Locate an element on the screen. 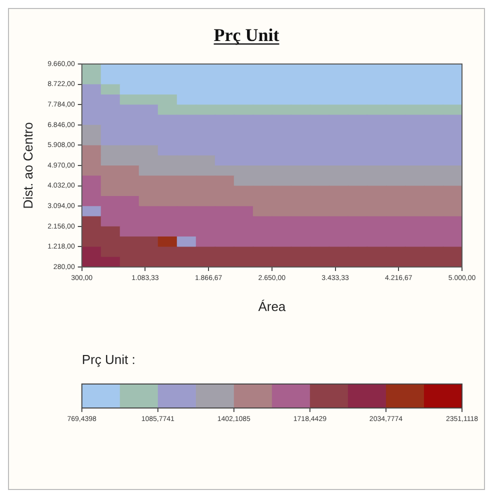 This screenshot has height=498, width=493. x-axis-title: Área is located at coordinates (272, 306).